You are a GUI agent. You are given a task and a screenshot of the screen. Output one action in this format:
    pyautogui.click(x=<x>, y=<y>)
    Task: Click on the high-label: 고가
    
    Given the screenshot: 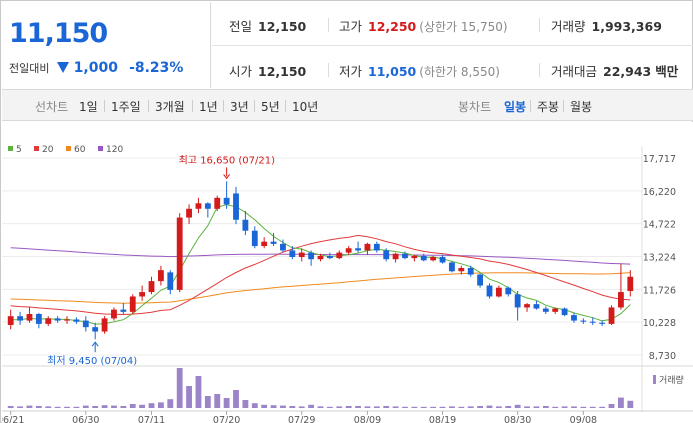 What is the action you would take?
    pyautogui.click(x=351, y=26)
    